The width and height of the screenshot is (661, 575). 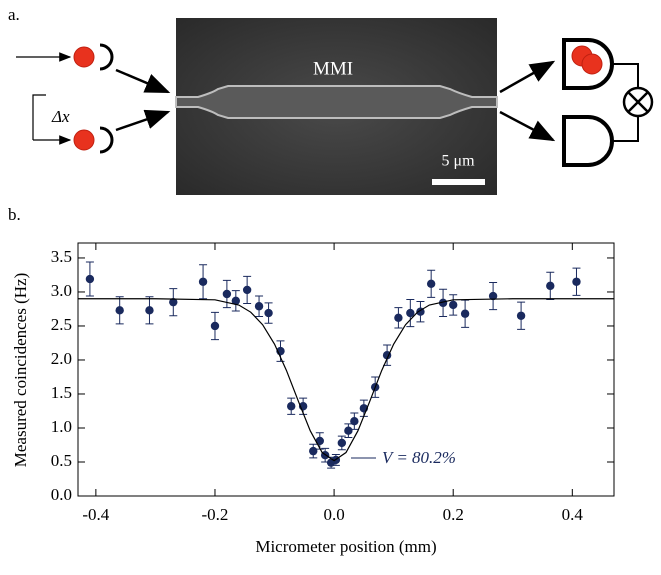 I want to click on scale-bar, so click(x=458, y=182).